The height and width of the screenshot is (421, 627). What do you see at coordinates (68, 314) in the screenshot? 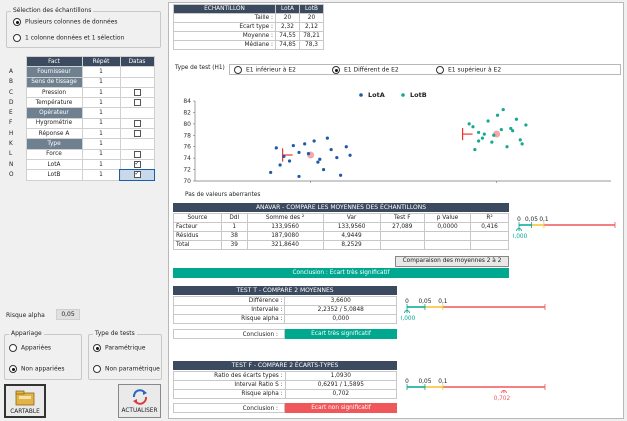
I see `alpha-input: 0,05` at bounding box center [68, 314].